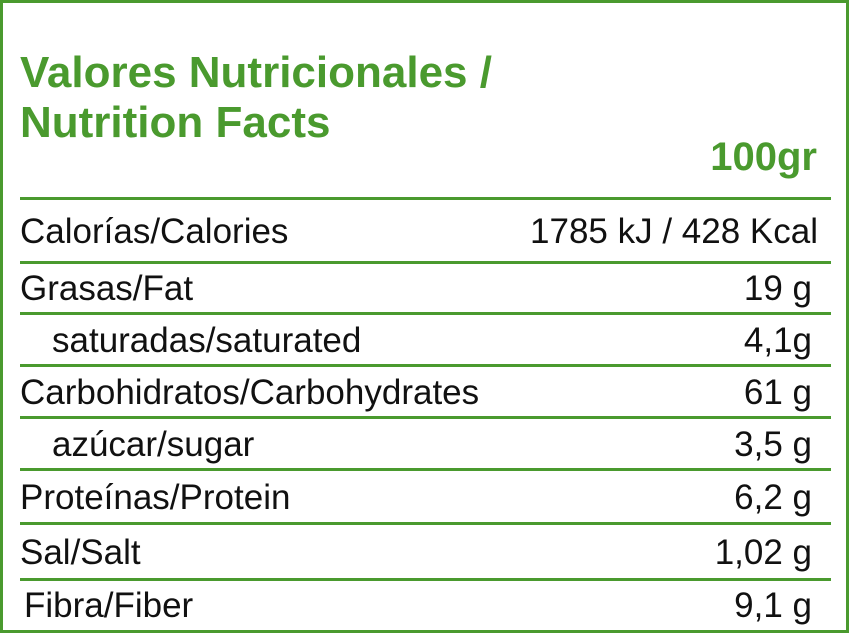 This screenshot has width=849, height=633. What do you see at coordinates (419, 232) in the screenshot?
I see `nutrient-row: Calorías/Calories 1785 kJ / 428 Kcal` at bounding box center [419, 232].